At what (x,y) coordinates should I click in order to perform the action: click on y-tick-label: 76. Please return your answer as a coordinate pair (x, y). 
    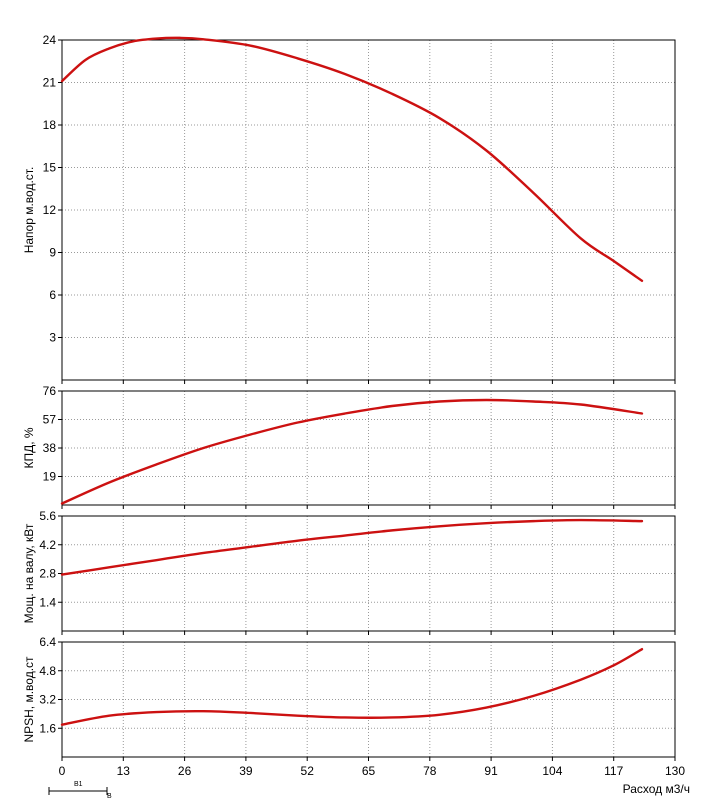
    Looking at the image, I should click on (50, 391).